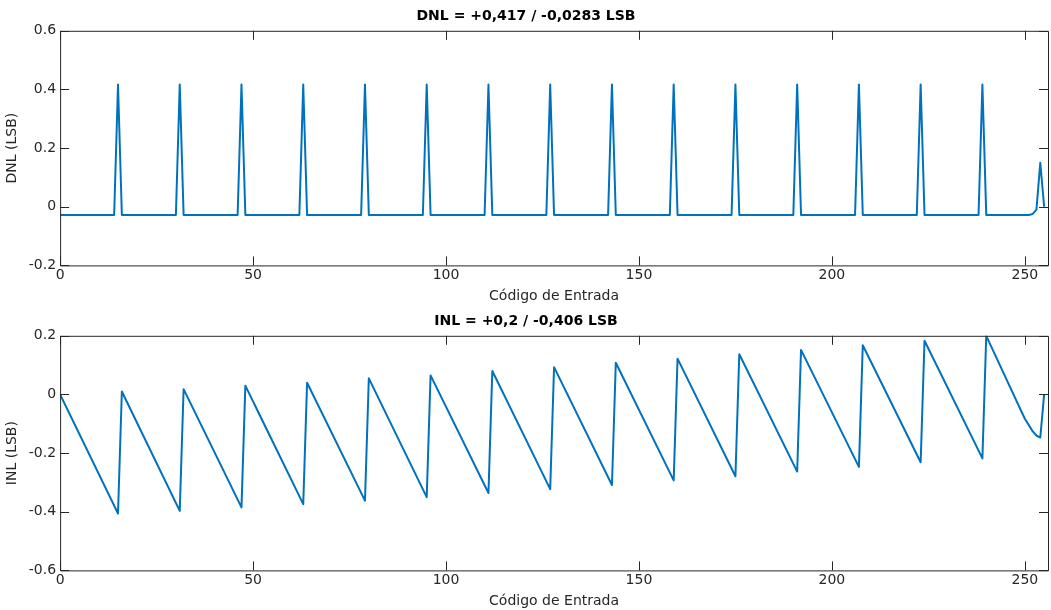 The width and height of the screenshot is (1051, 610). Describe the element at coordinates (11, 453) in the screenshot. I see `y-axis-title: INL (LSB)` at that location.